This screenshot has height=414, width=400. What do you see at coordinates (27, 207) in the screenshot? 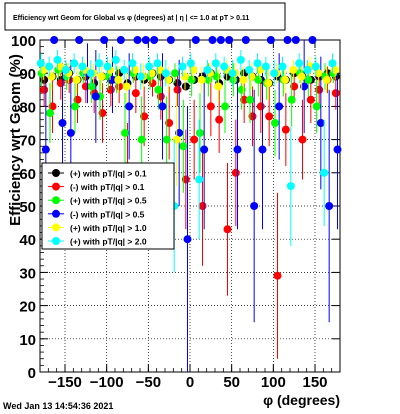
I see `y-tick-label: 50` at bounding box center [27, 207].